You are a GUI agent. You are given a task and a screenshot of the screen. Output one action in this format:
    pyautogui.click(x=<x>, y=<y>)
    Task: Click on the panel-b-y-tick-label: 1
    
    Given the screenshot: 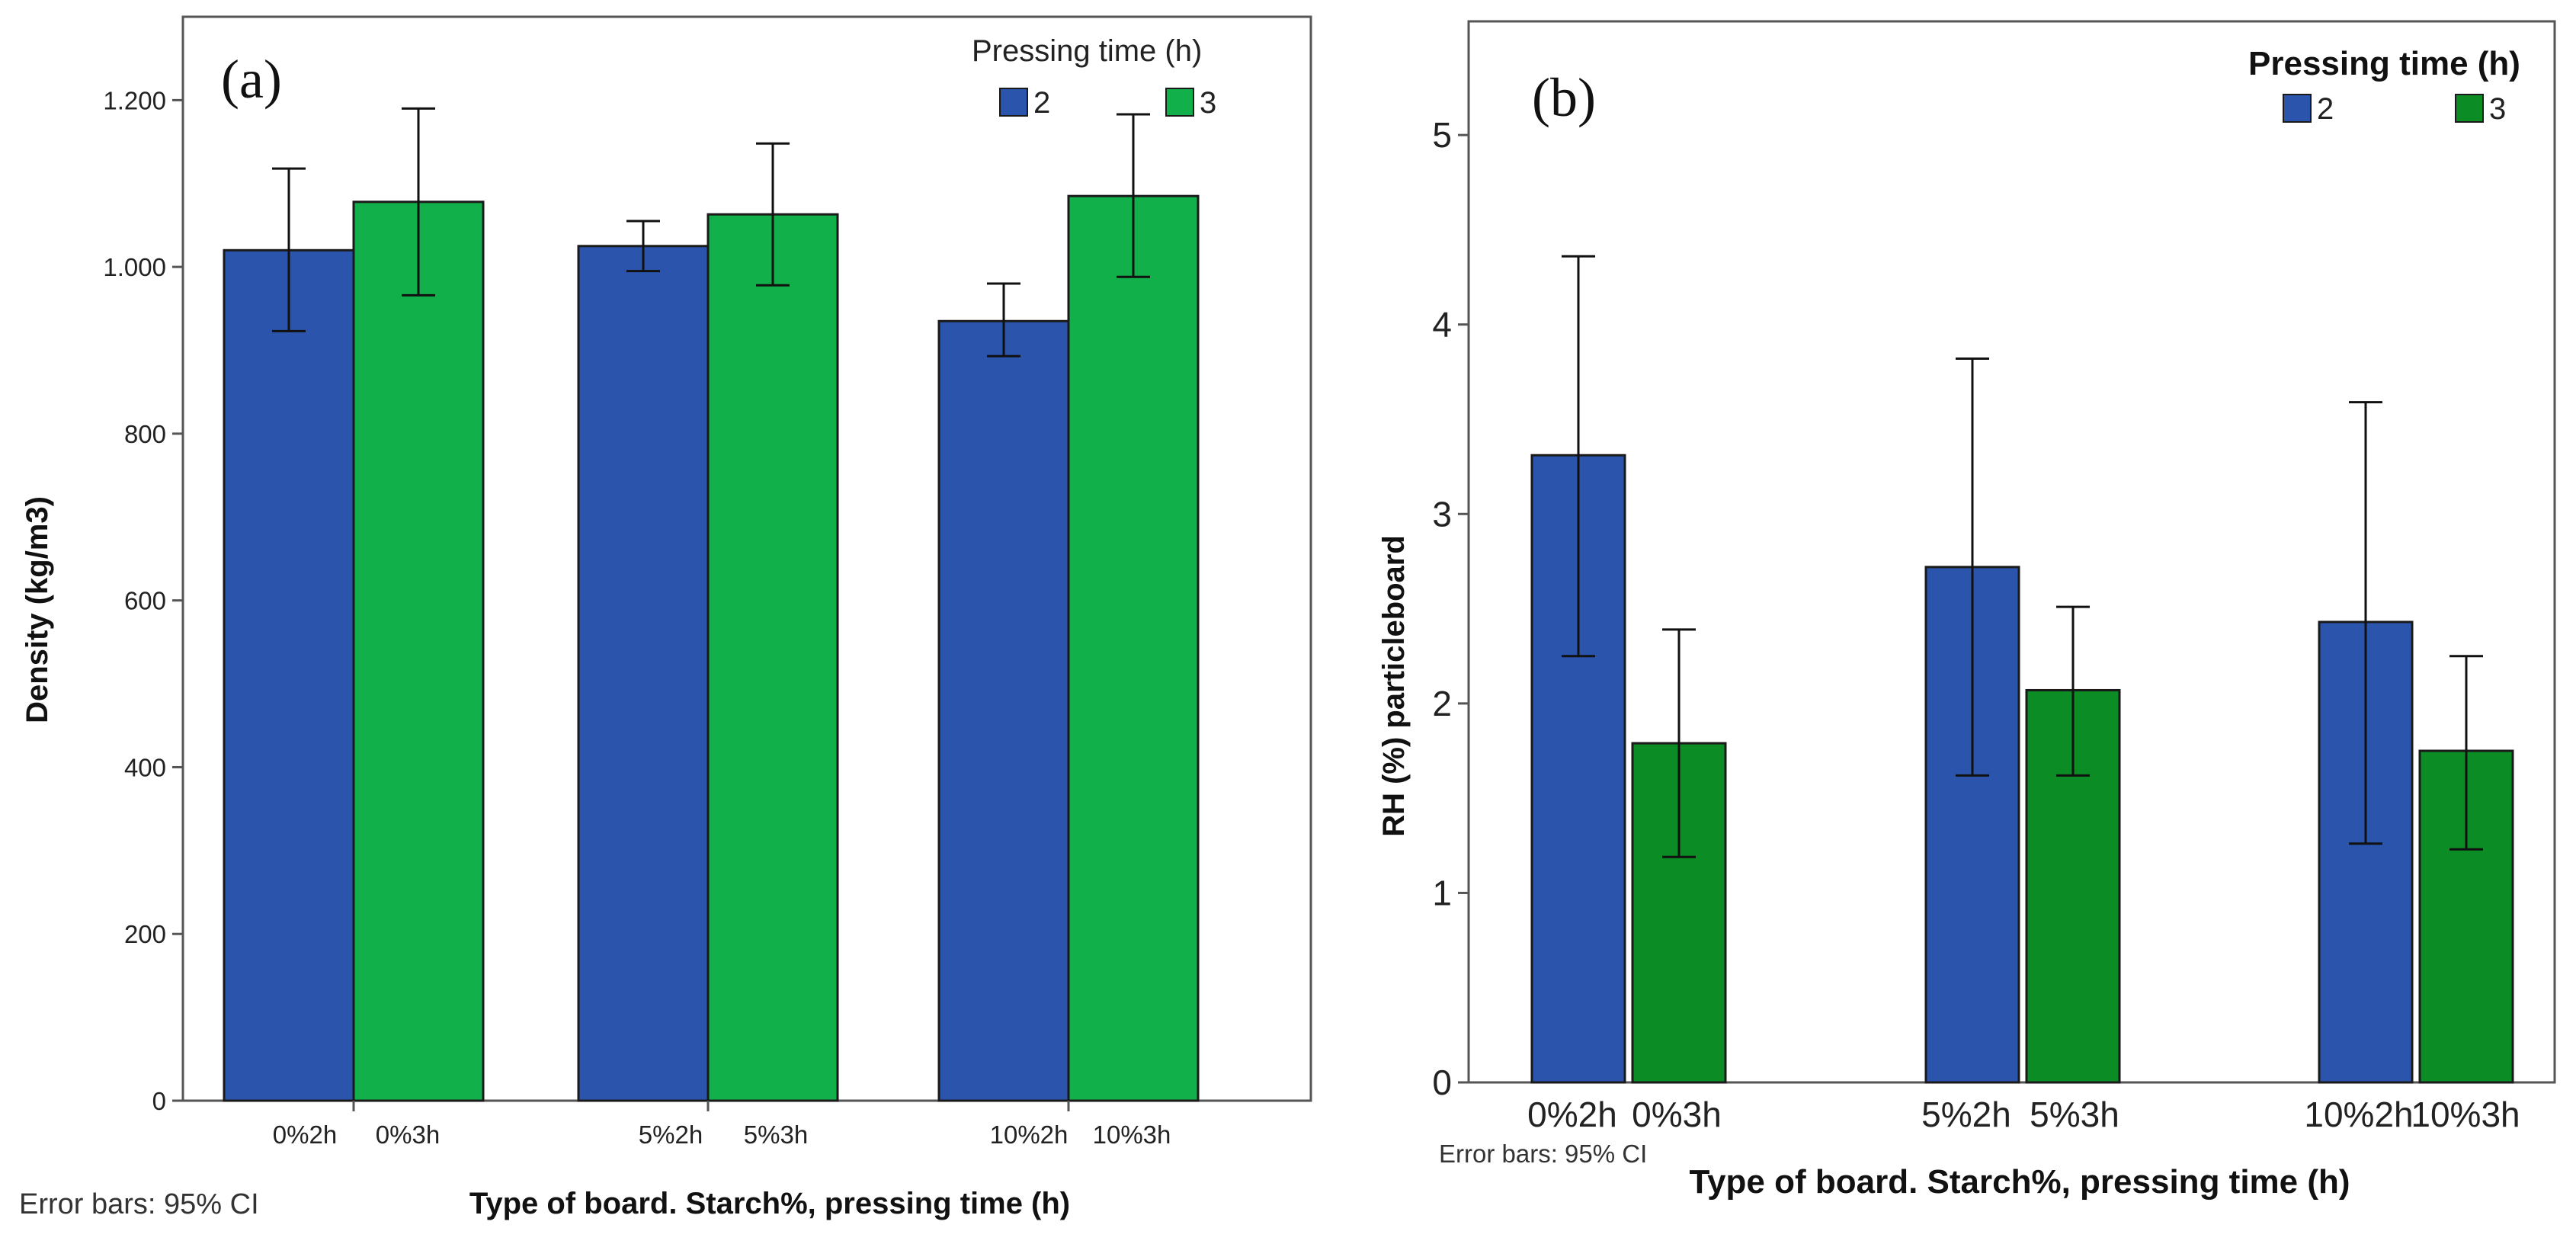 What is the action you would take?
    pyautogui.click(x=1442, y=892)
    